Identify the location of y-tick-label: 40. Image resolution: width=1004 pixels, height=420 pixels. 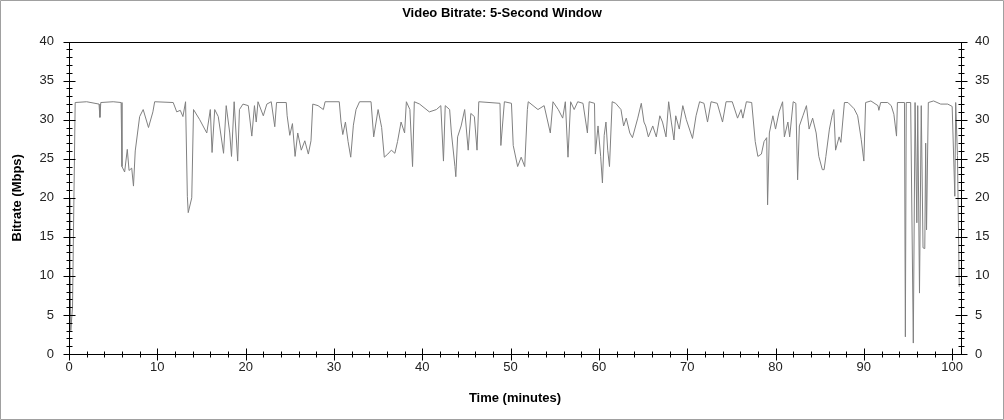
(46, 41).